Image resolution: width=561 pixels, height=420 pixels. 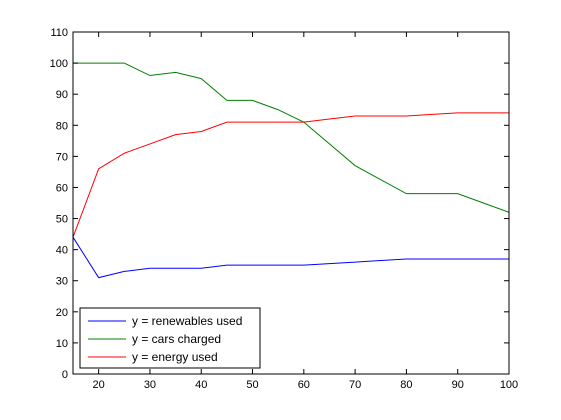 What do you see at coordinates (99, 385) in the screenshot?
I see `x-tick-label: 20` at bounding box center [99, 385].